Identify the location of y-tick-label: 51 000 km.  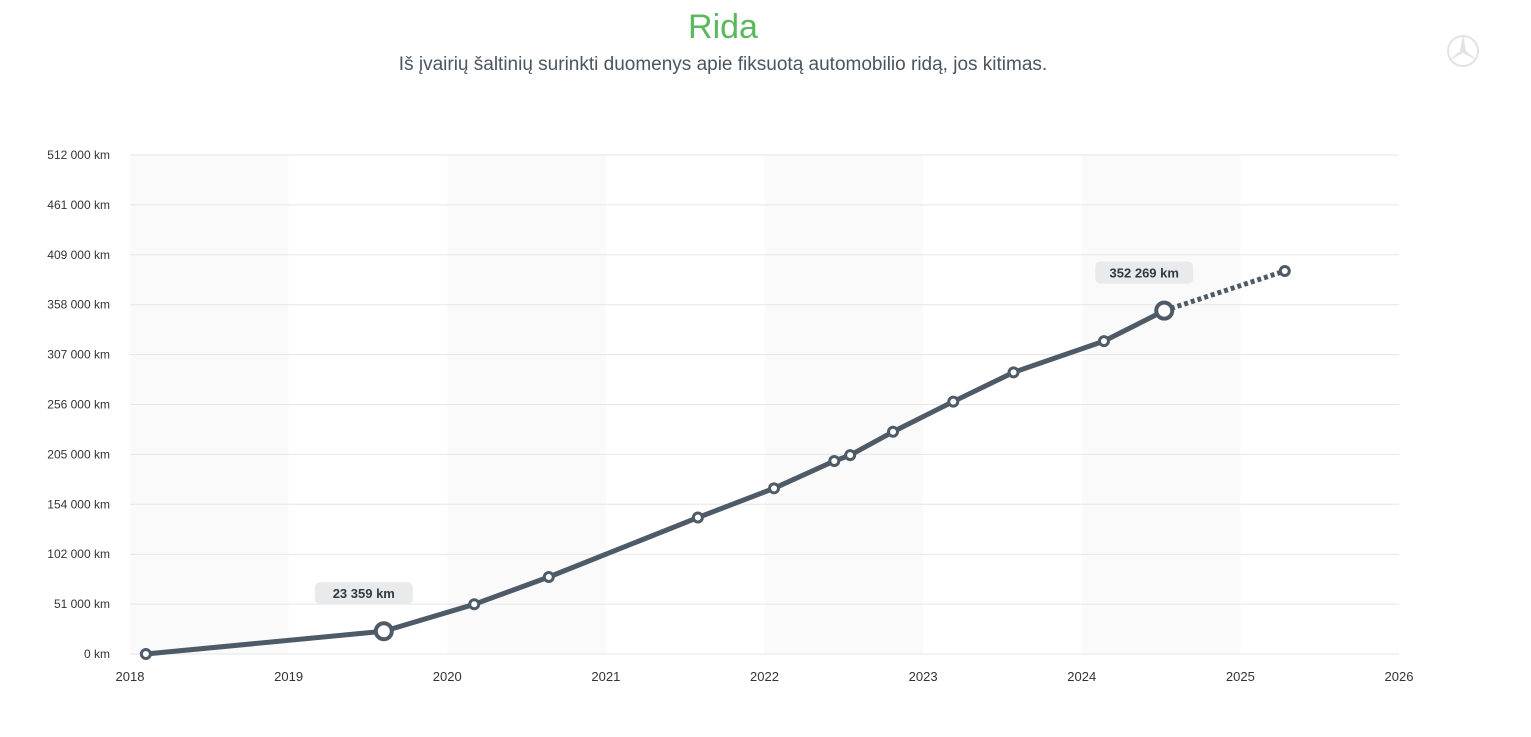
(82, 604).